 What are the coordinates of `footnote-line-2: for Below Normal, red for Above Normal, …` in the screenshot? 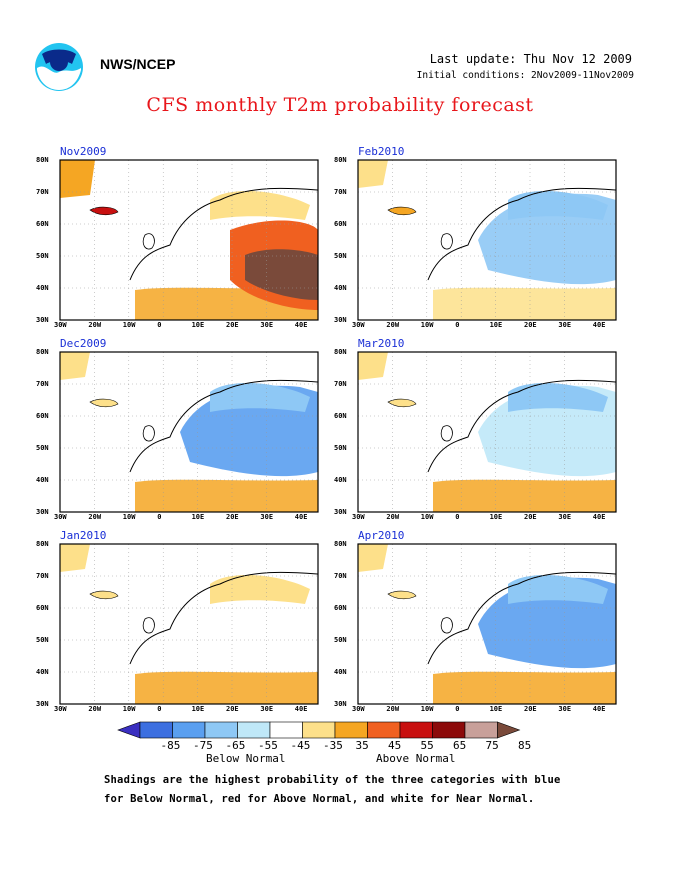 It's located at (319, 799).